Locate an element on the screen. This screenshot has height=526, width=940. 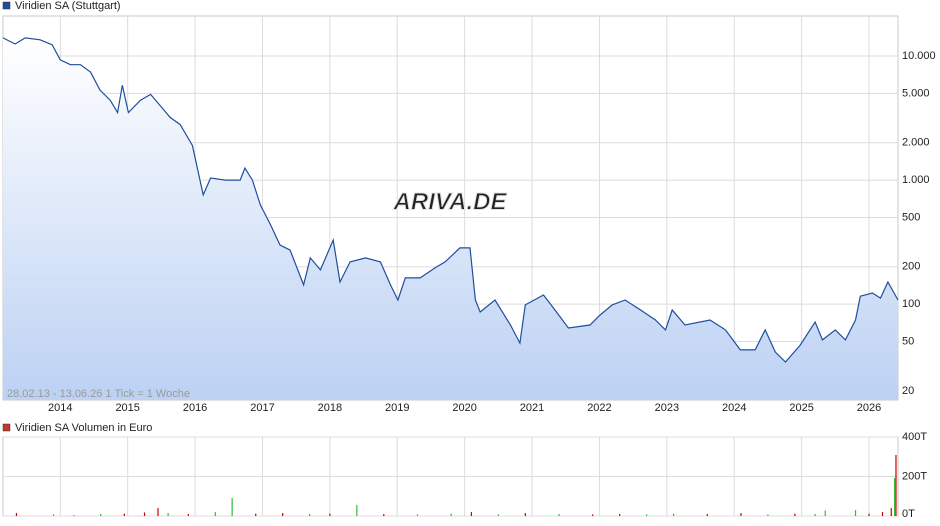
x-tick-label: 2021 is located at coordinates (532, 408).